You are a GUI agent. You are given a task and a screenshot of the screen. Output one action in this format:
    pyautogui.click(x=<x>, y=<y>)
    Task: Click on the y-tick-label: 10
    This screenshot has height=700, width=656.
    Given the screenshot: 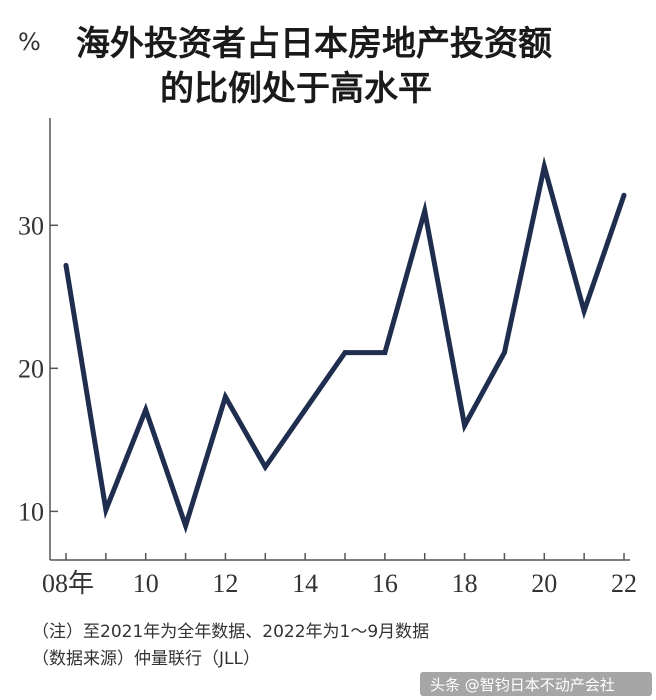 What is the action you would take?
    pyautogui.click(x=31, y=511)
    